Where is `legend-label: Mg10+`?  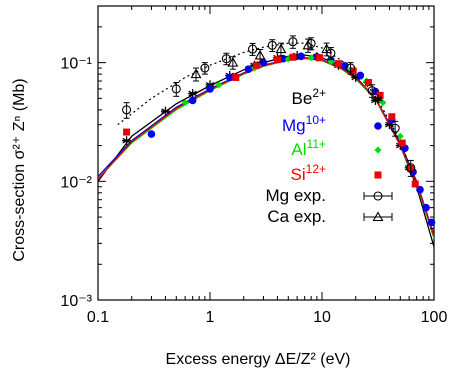
legend-label: Mg10+ is located at coordinates (304, 124).